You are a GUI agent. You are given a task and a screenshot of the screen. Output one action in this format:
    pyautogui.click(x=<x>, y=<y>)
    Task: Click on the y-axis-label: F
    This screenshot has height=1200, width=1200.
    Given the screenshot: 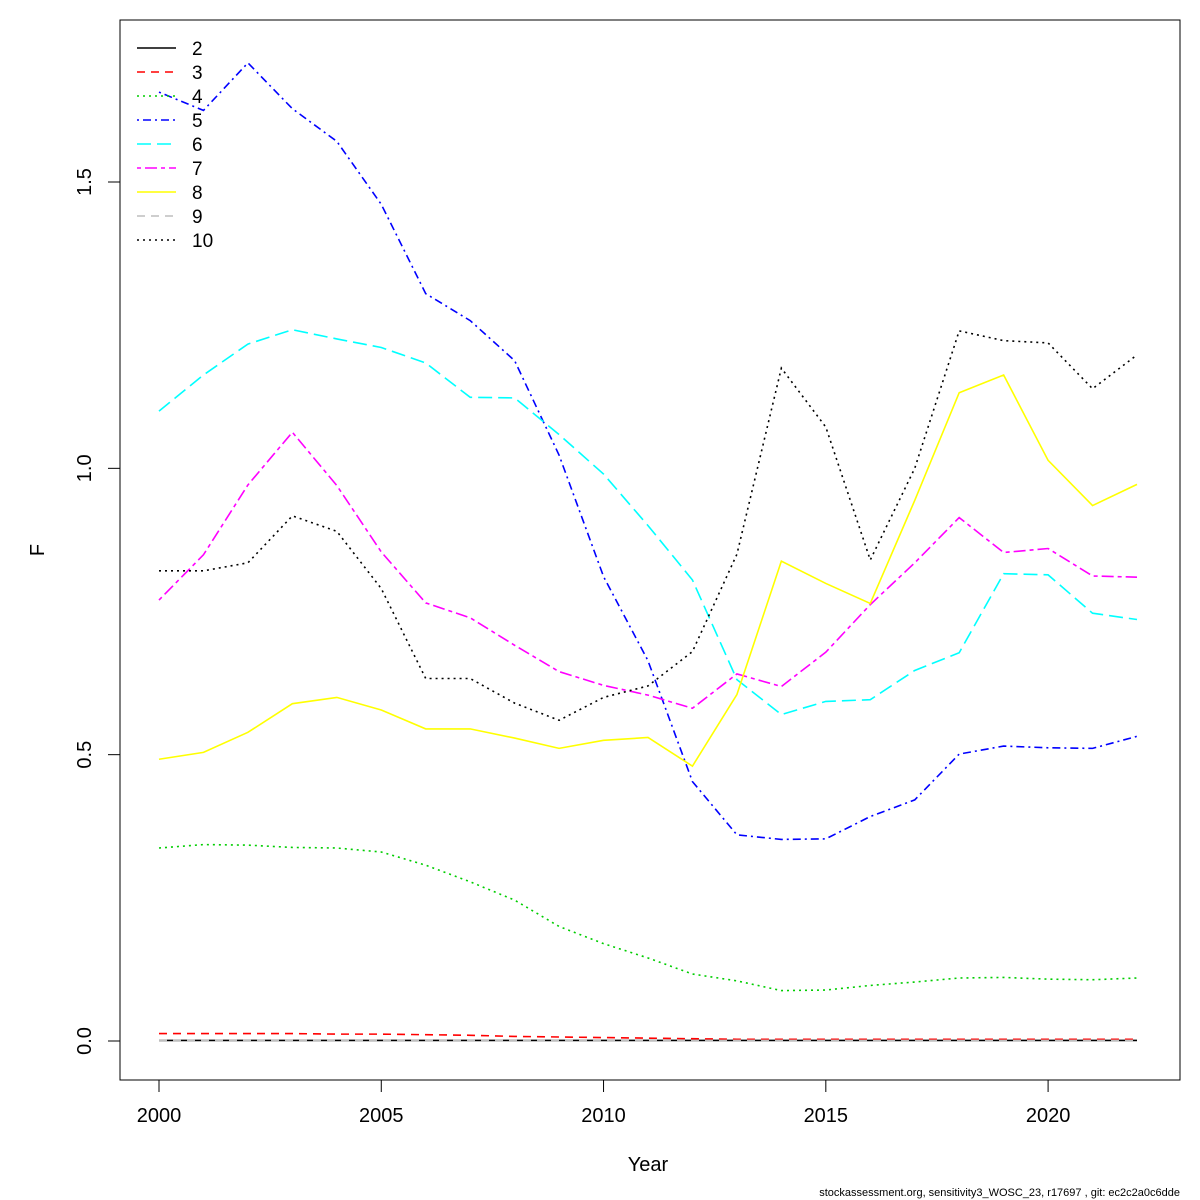 What is the action you would take?
    pyautogui.click(x=38, y=550)
    